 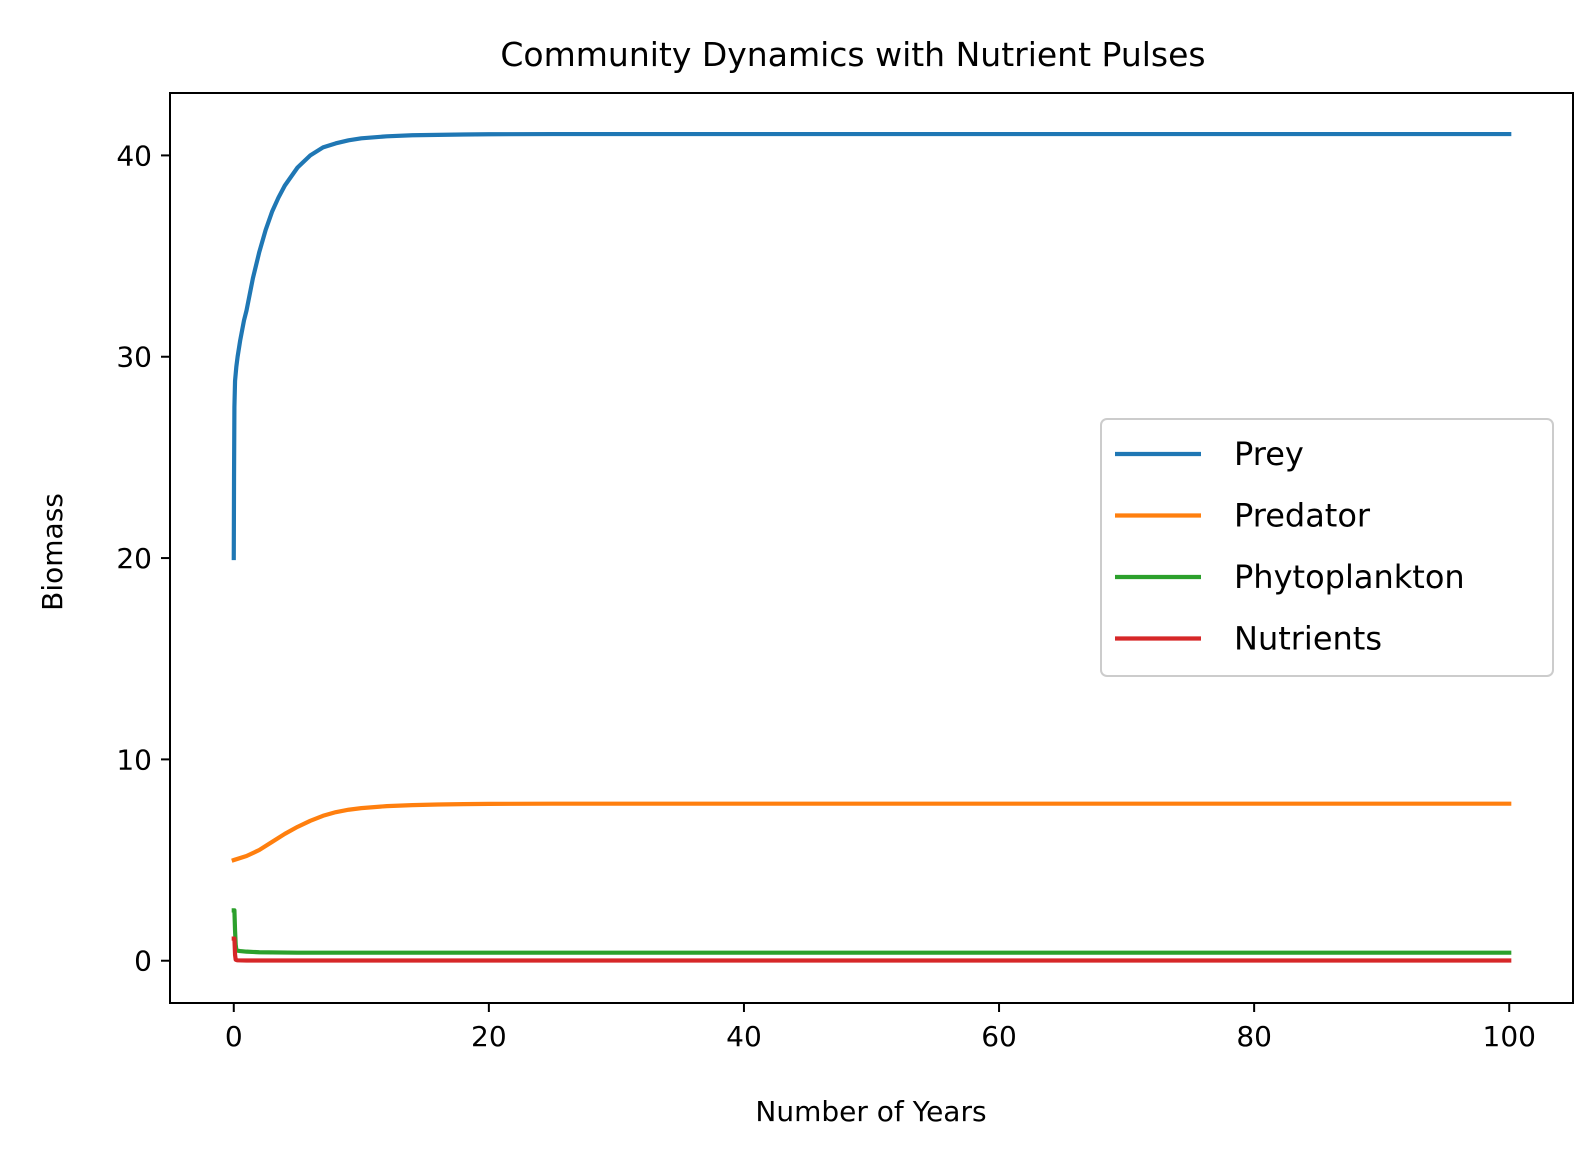 I want to click on legend-box, so click(x=1327, y=547).